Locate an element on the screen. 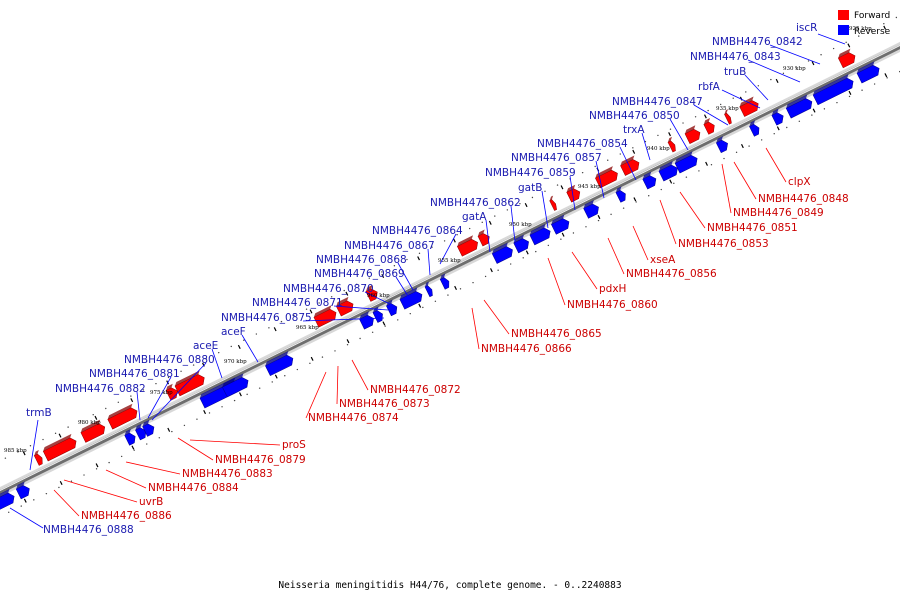 The image size is (900, 600). gene-label: NMBH4476_0873 is located at coordinates (384, 404).